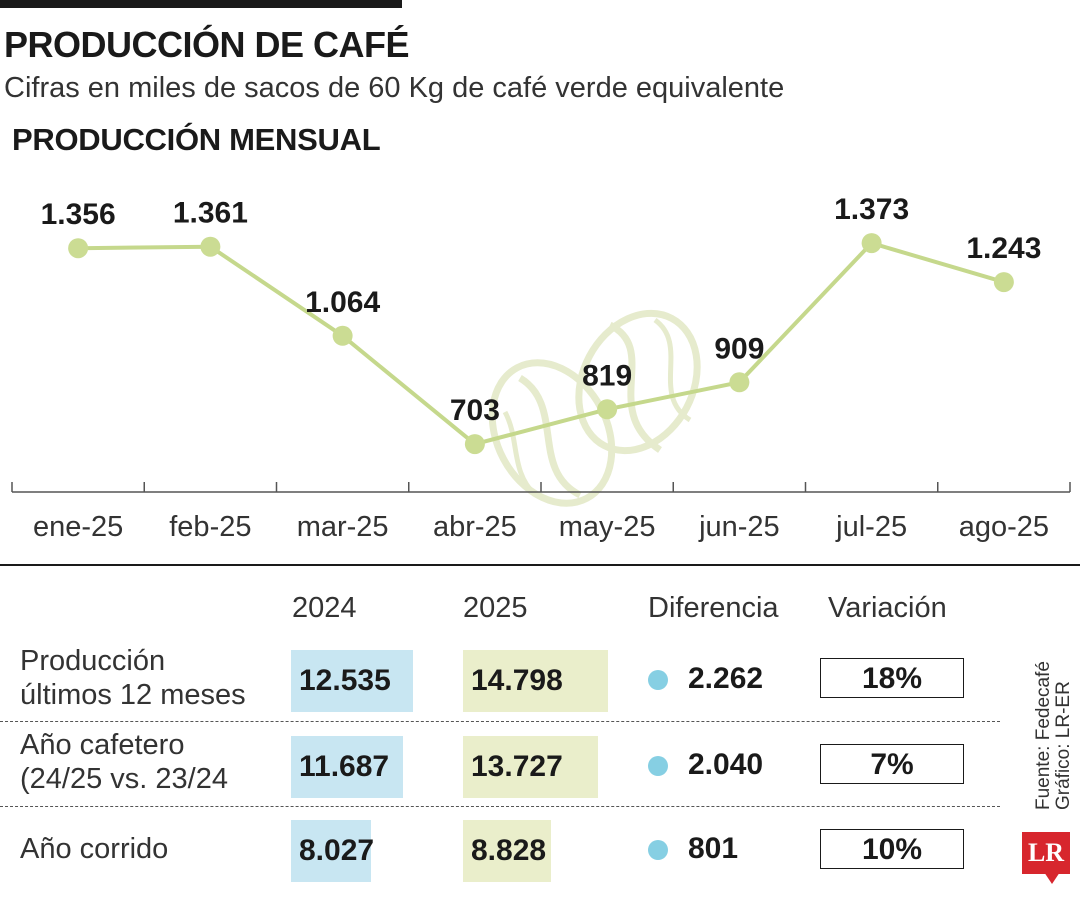 This screenshot has height=900, width=1080. I want to click on cell-2025-ano-corrido: 8.828, so click(507, 851).